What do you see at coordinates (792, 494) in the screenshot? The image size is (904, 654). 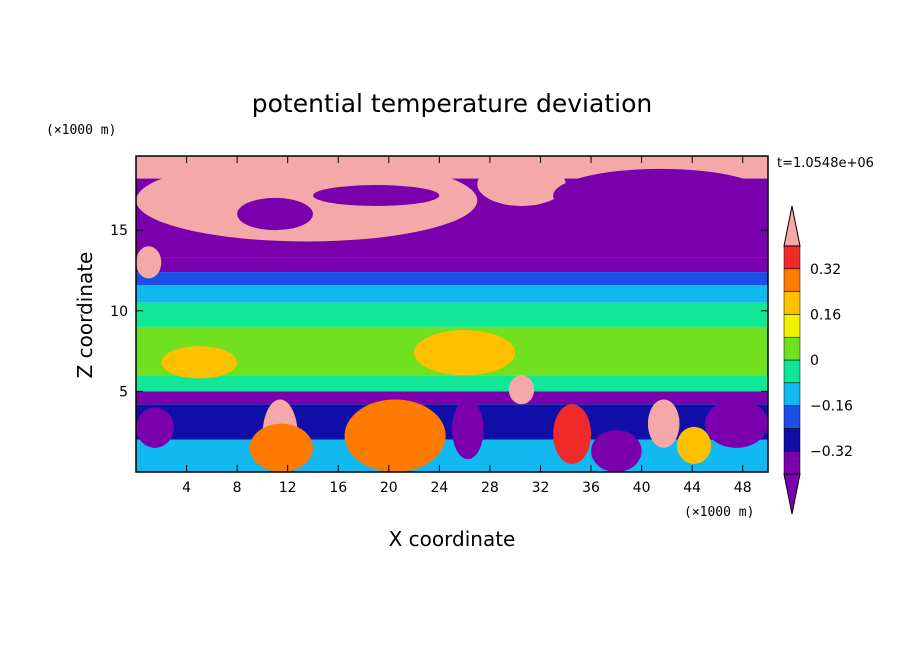 I see `colorbar-under-arrow` at bounding box center [792, 494].